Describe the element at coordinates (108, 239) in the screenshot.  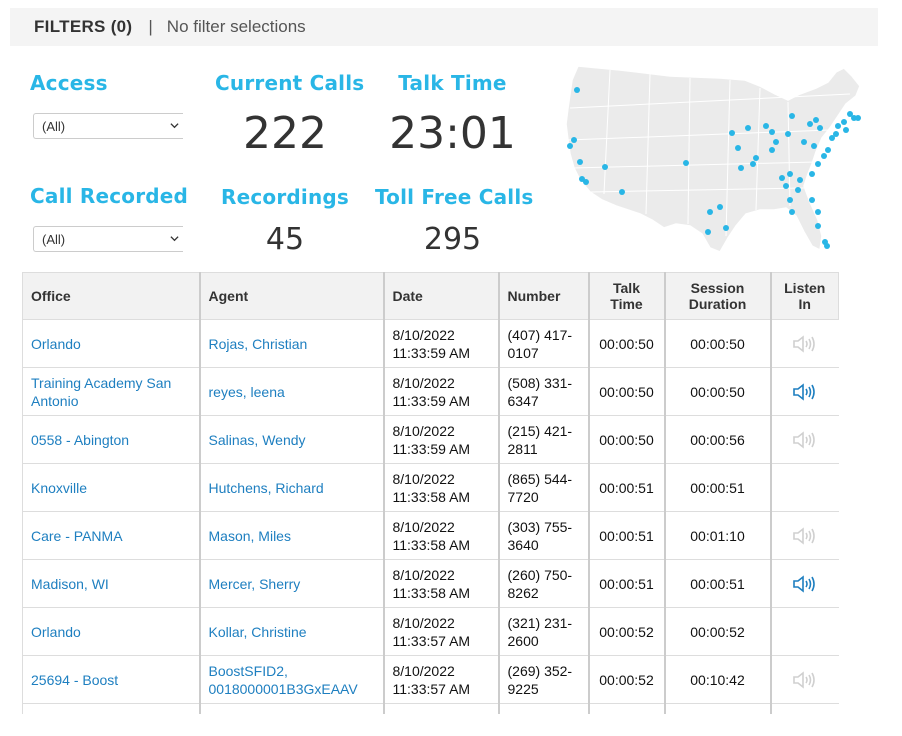
I see `call-recorded-dropdown: (All)` at that location.